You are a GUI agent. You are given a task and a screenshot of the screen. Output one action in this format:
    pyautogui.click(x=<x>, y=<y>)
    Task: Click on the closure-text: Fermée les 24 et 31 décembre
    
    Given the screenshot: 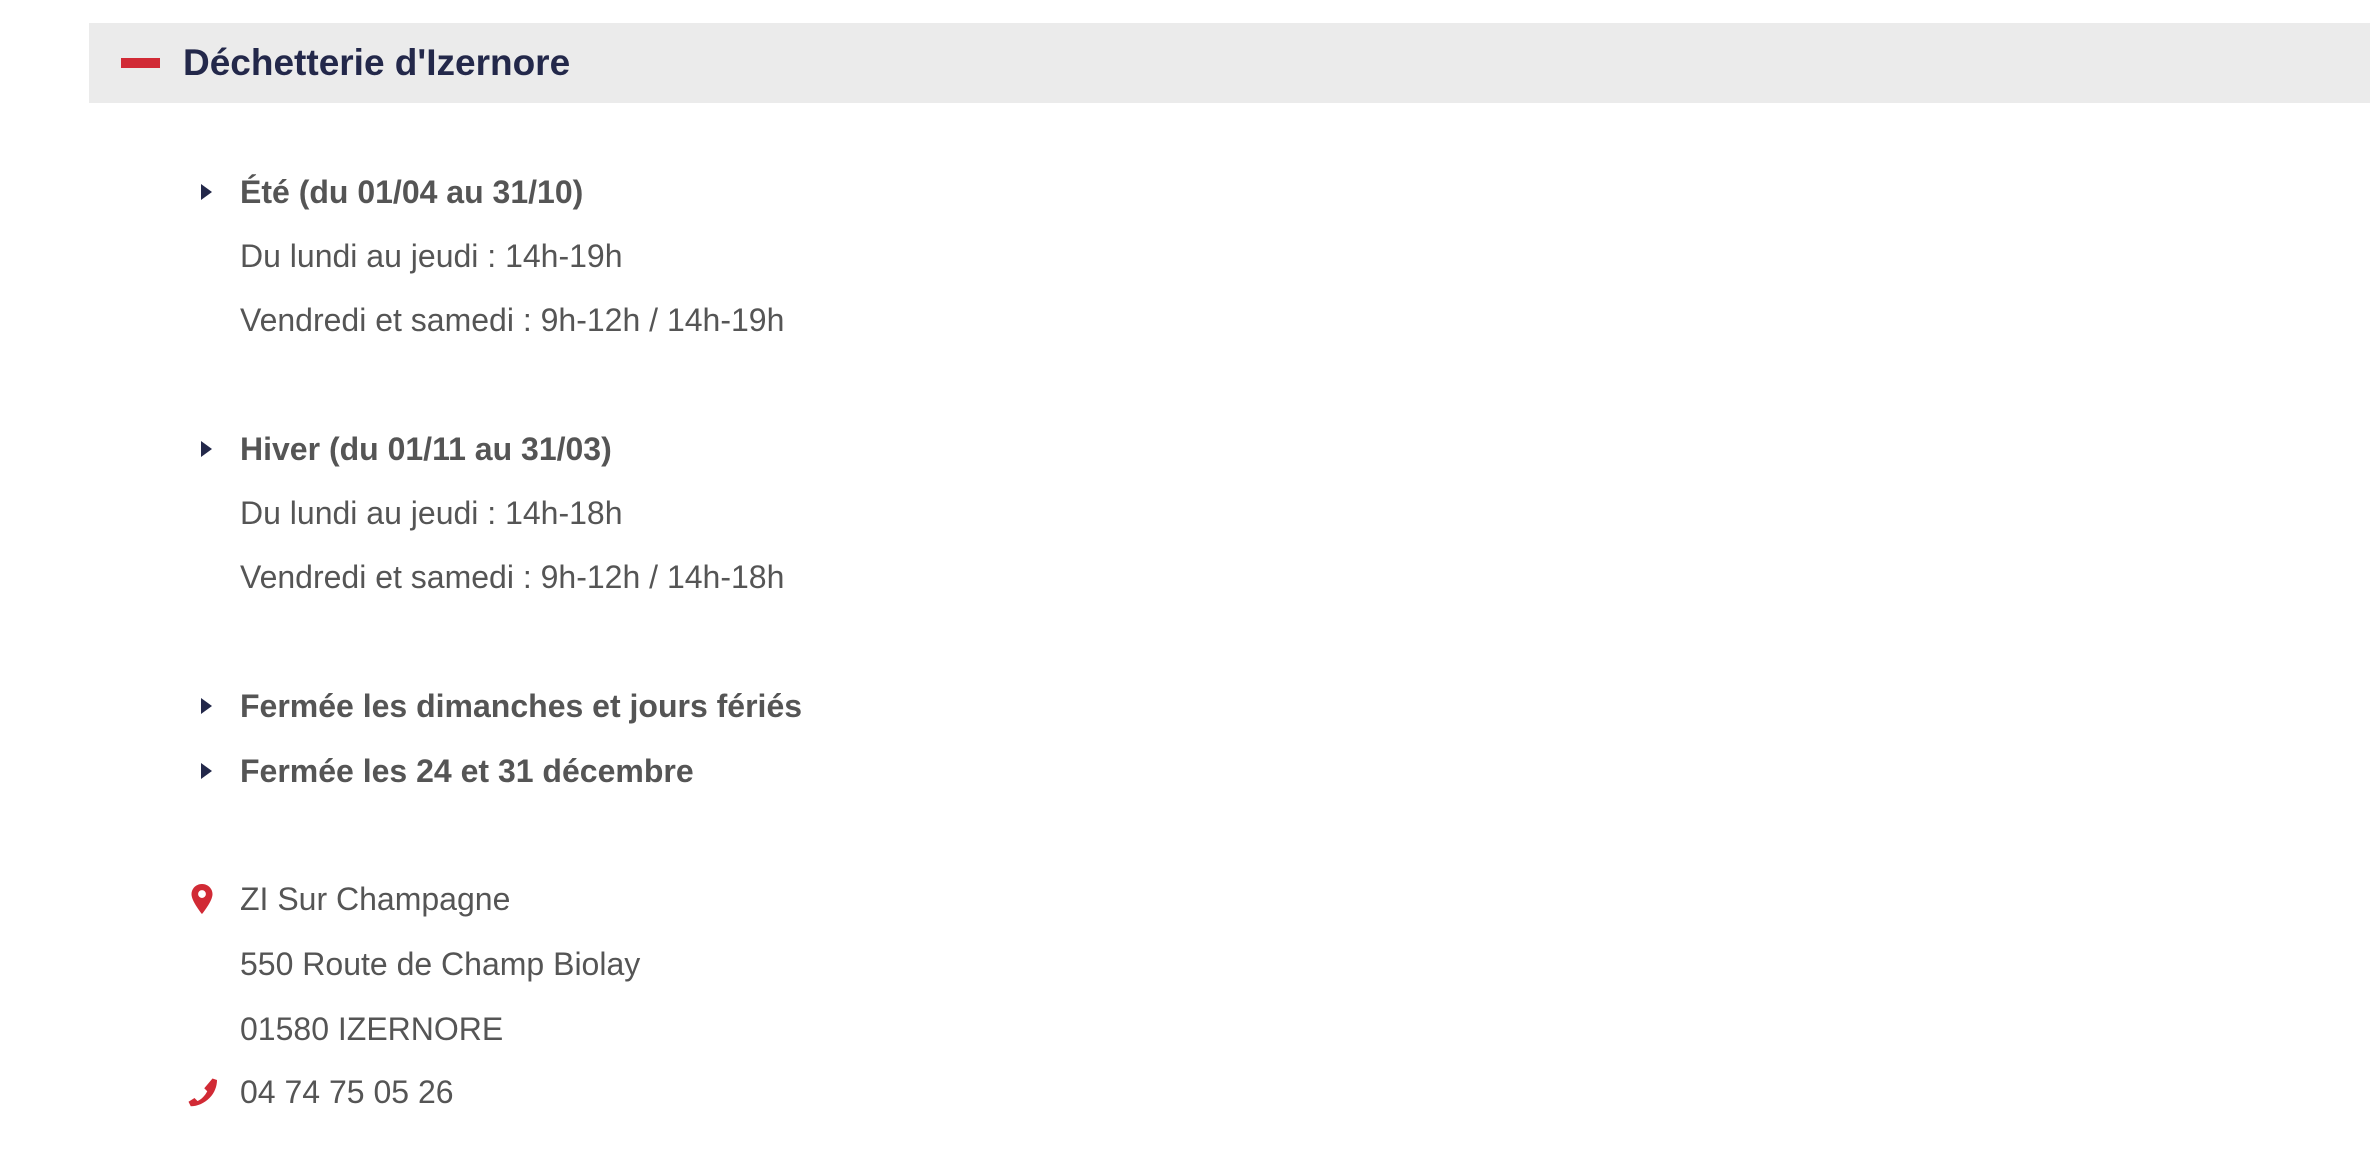 What is the action you would take?
    pyautogui.click(x=467, y=771)
    